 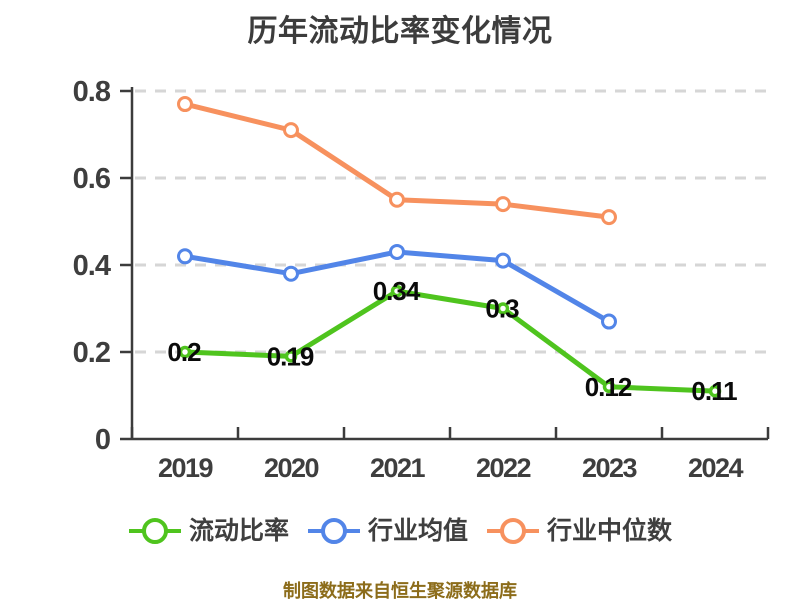 I want to click on current-ratio-line, so click(x=450, y=341).